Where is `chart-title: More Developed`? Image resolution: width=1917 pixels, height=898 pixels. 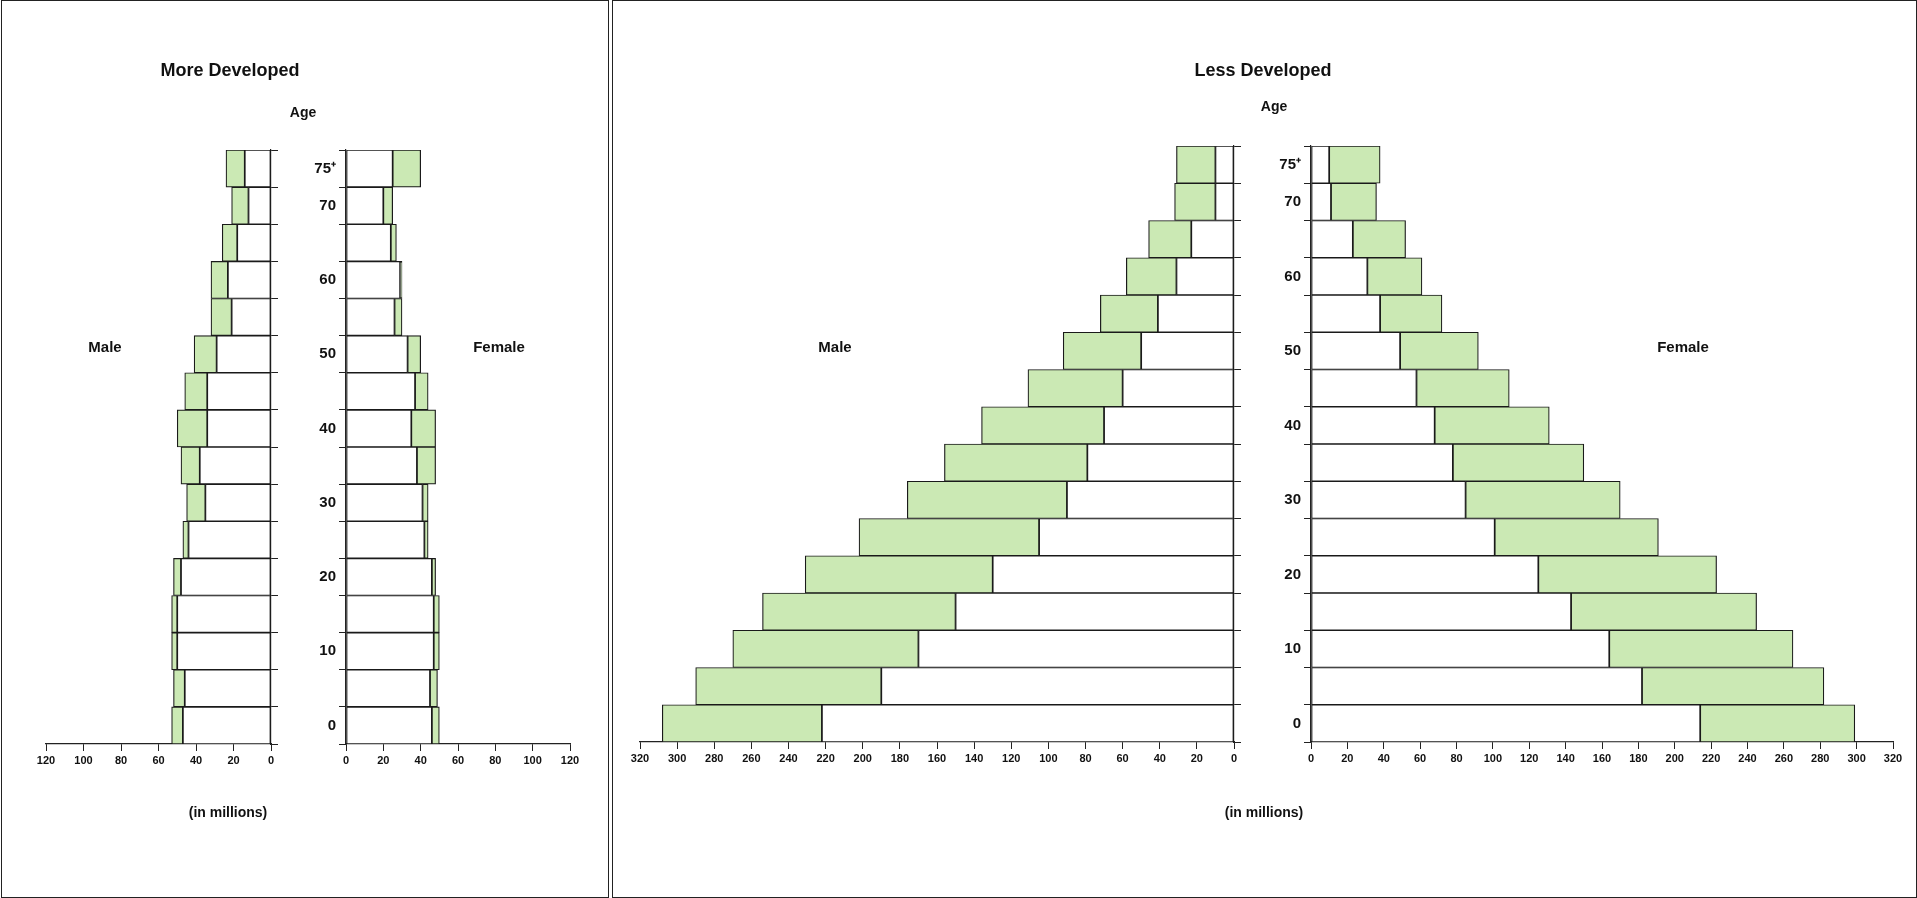 chart-title: More Developed is located at coordinates (230, 70).